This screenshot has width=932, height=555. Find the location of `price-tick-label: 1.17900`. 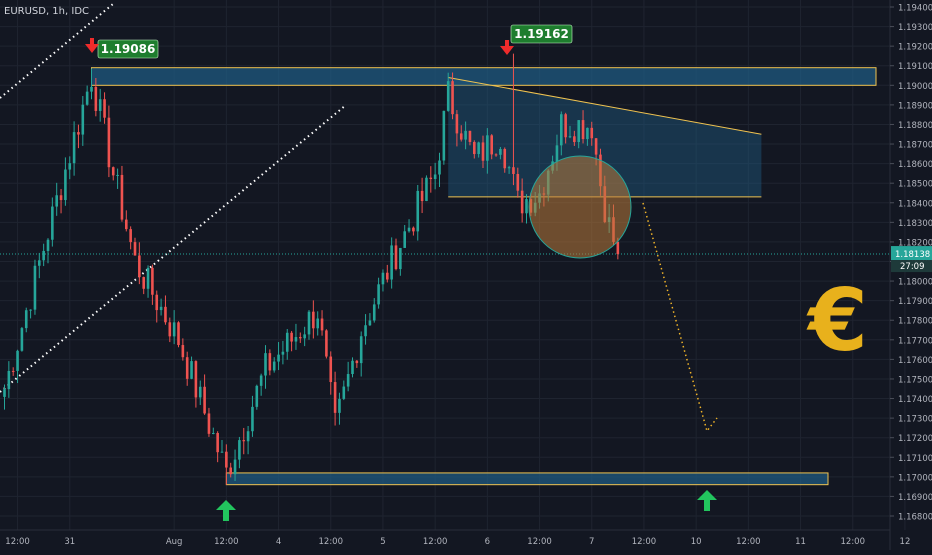

price-tick-label: 1.17900 is located at coordinates (915, 302).